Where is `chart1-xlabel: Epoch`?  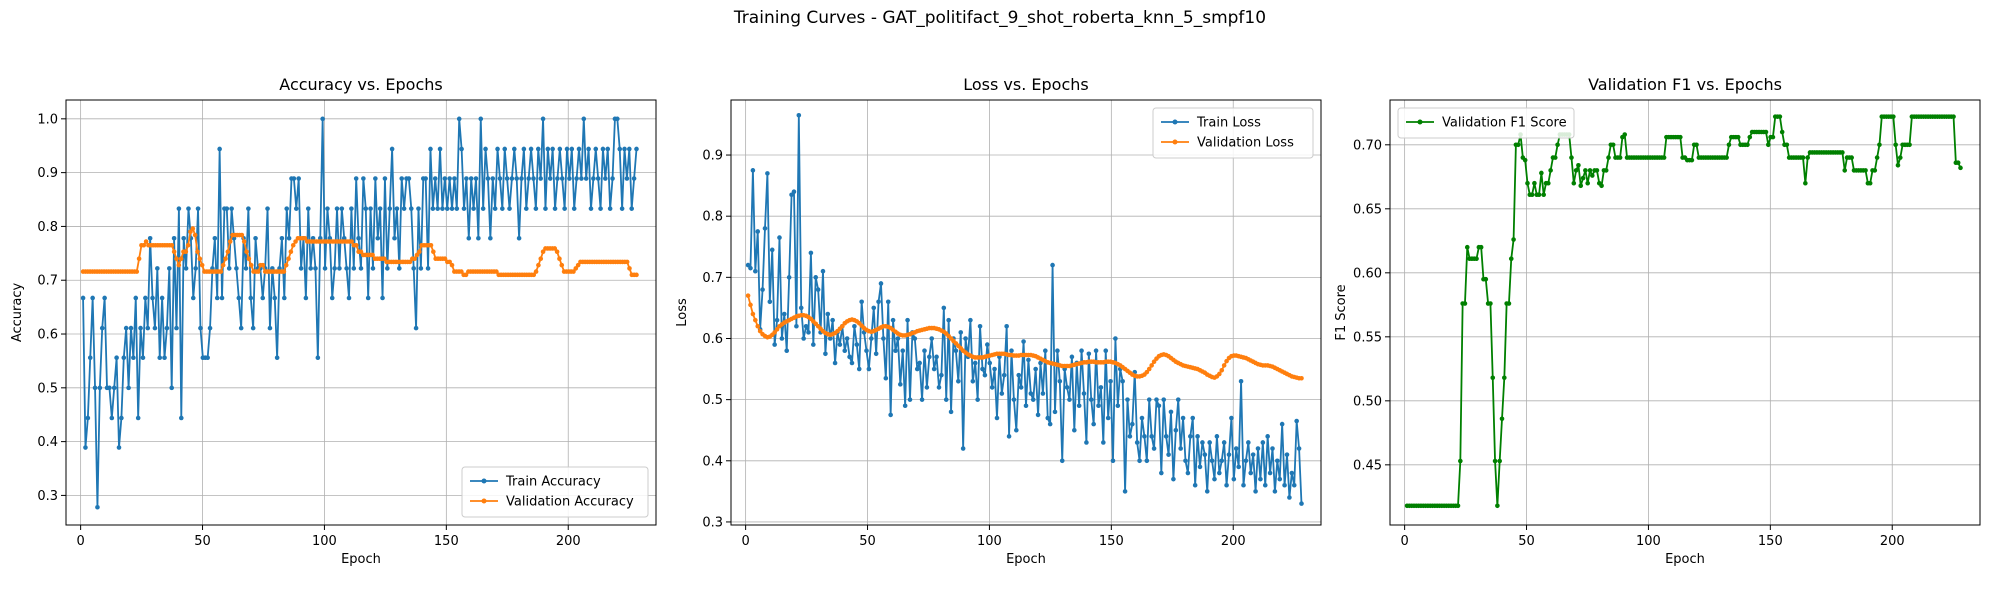 chart1-xlabel: Epoch is located at coordinates (361, 559).